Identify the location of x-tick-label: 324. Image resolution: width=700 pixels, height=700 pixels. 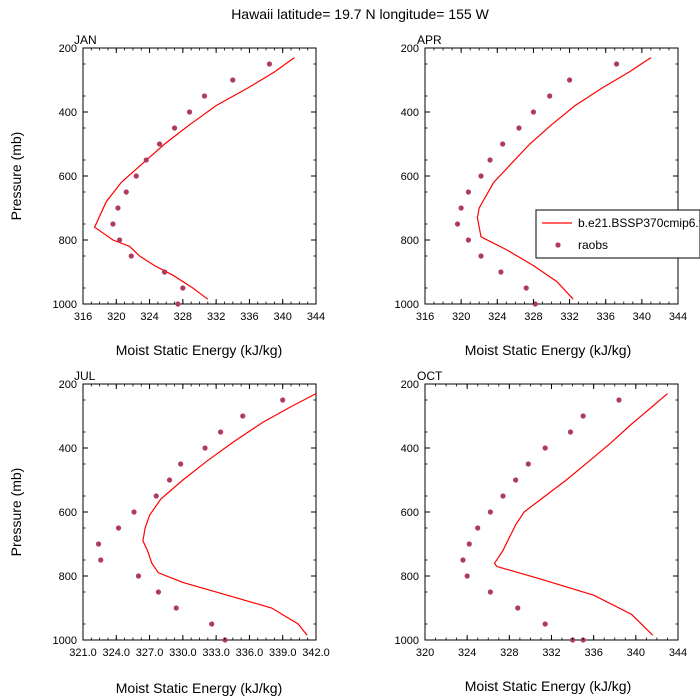
(149, 317).